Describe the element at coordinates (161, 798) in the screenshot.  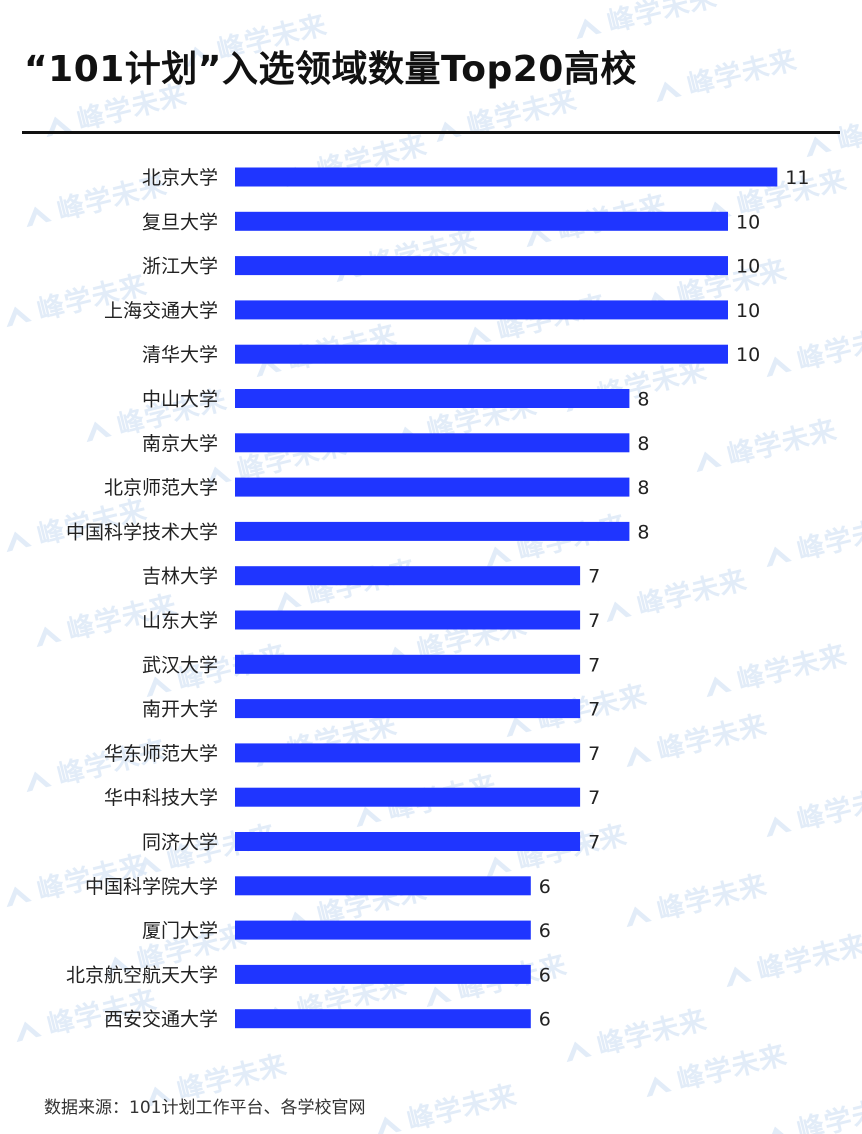
I see `category-label: 华中科技大学` at that location.